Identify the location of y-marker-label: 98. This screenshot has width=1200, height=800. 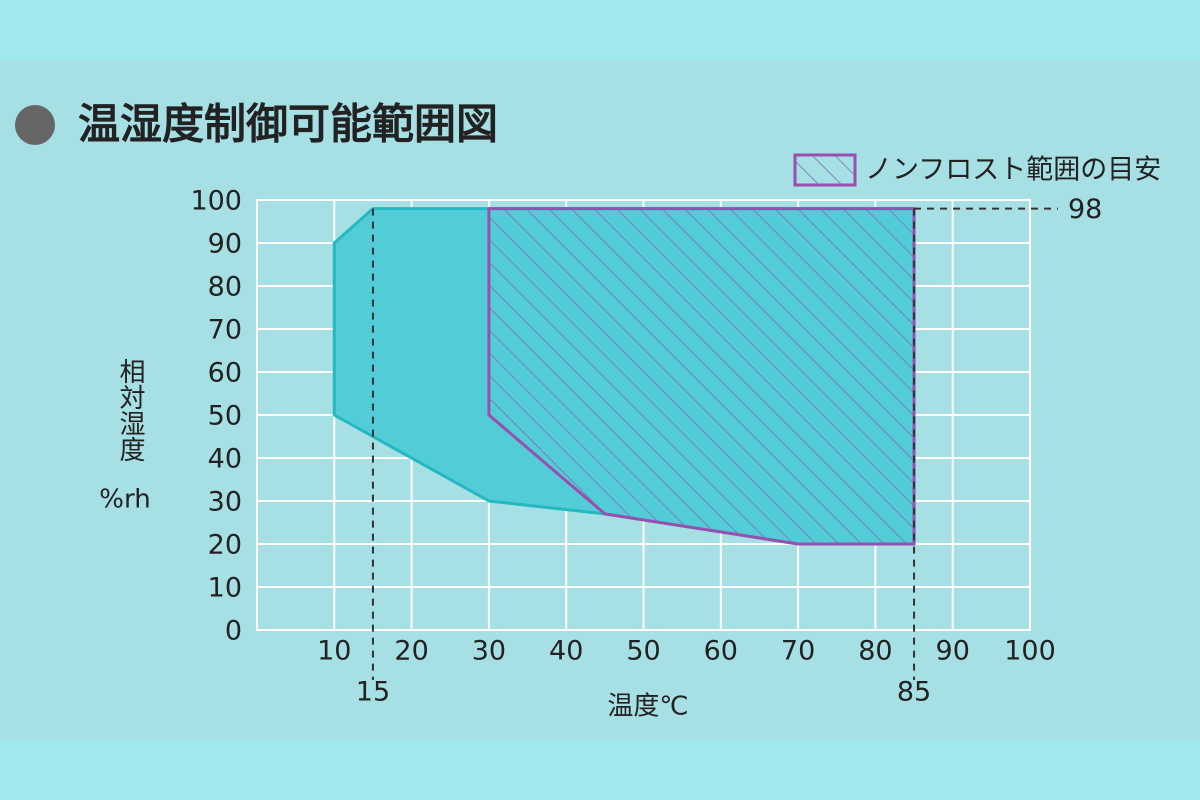
(1085, 209).